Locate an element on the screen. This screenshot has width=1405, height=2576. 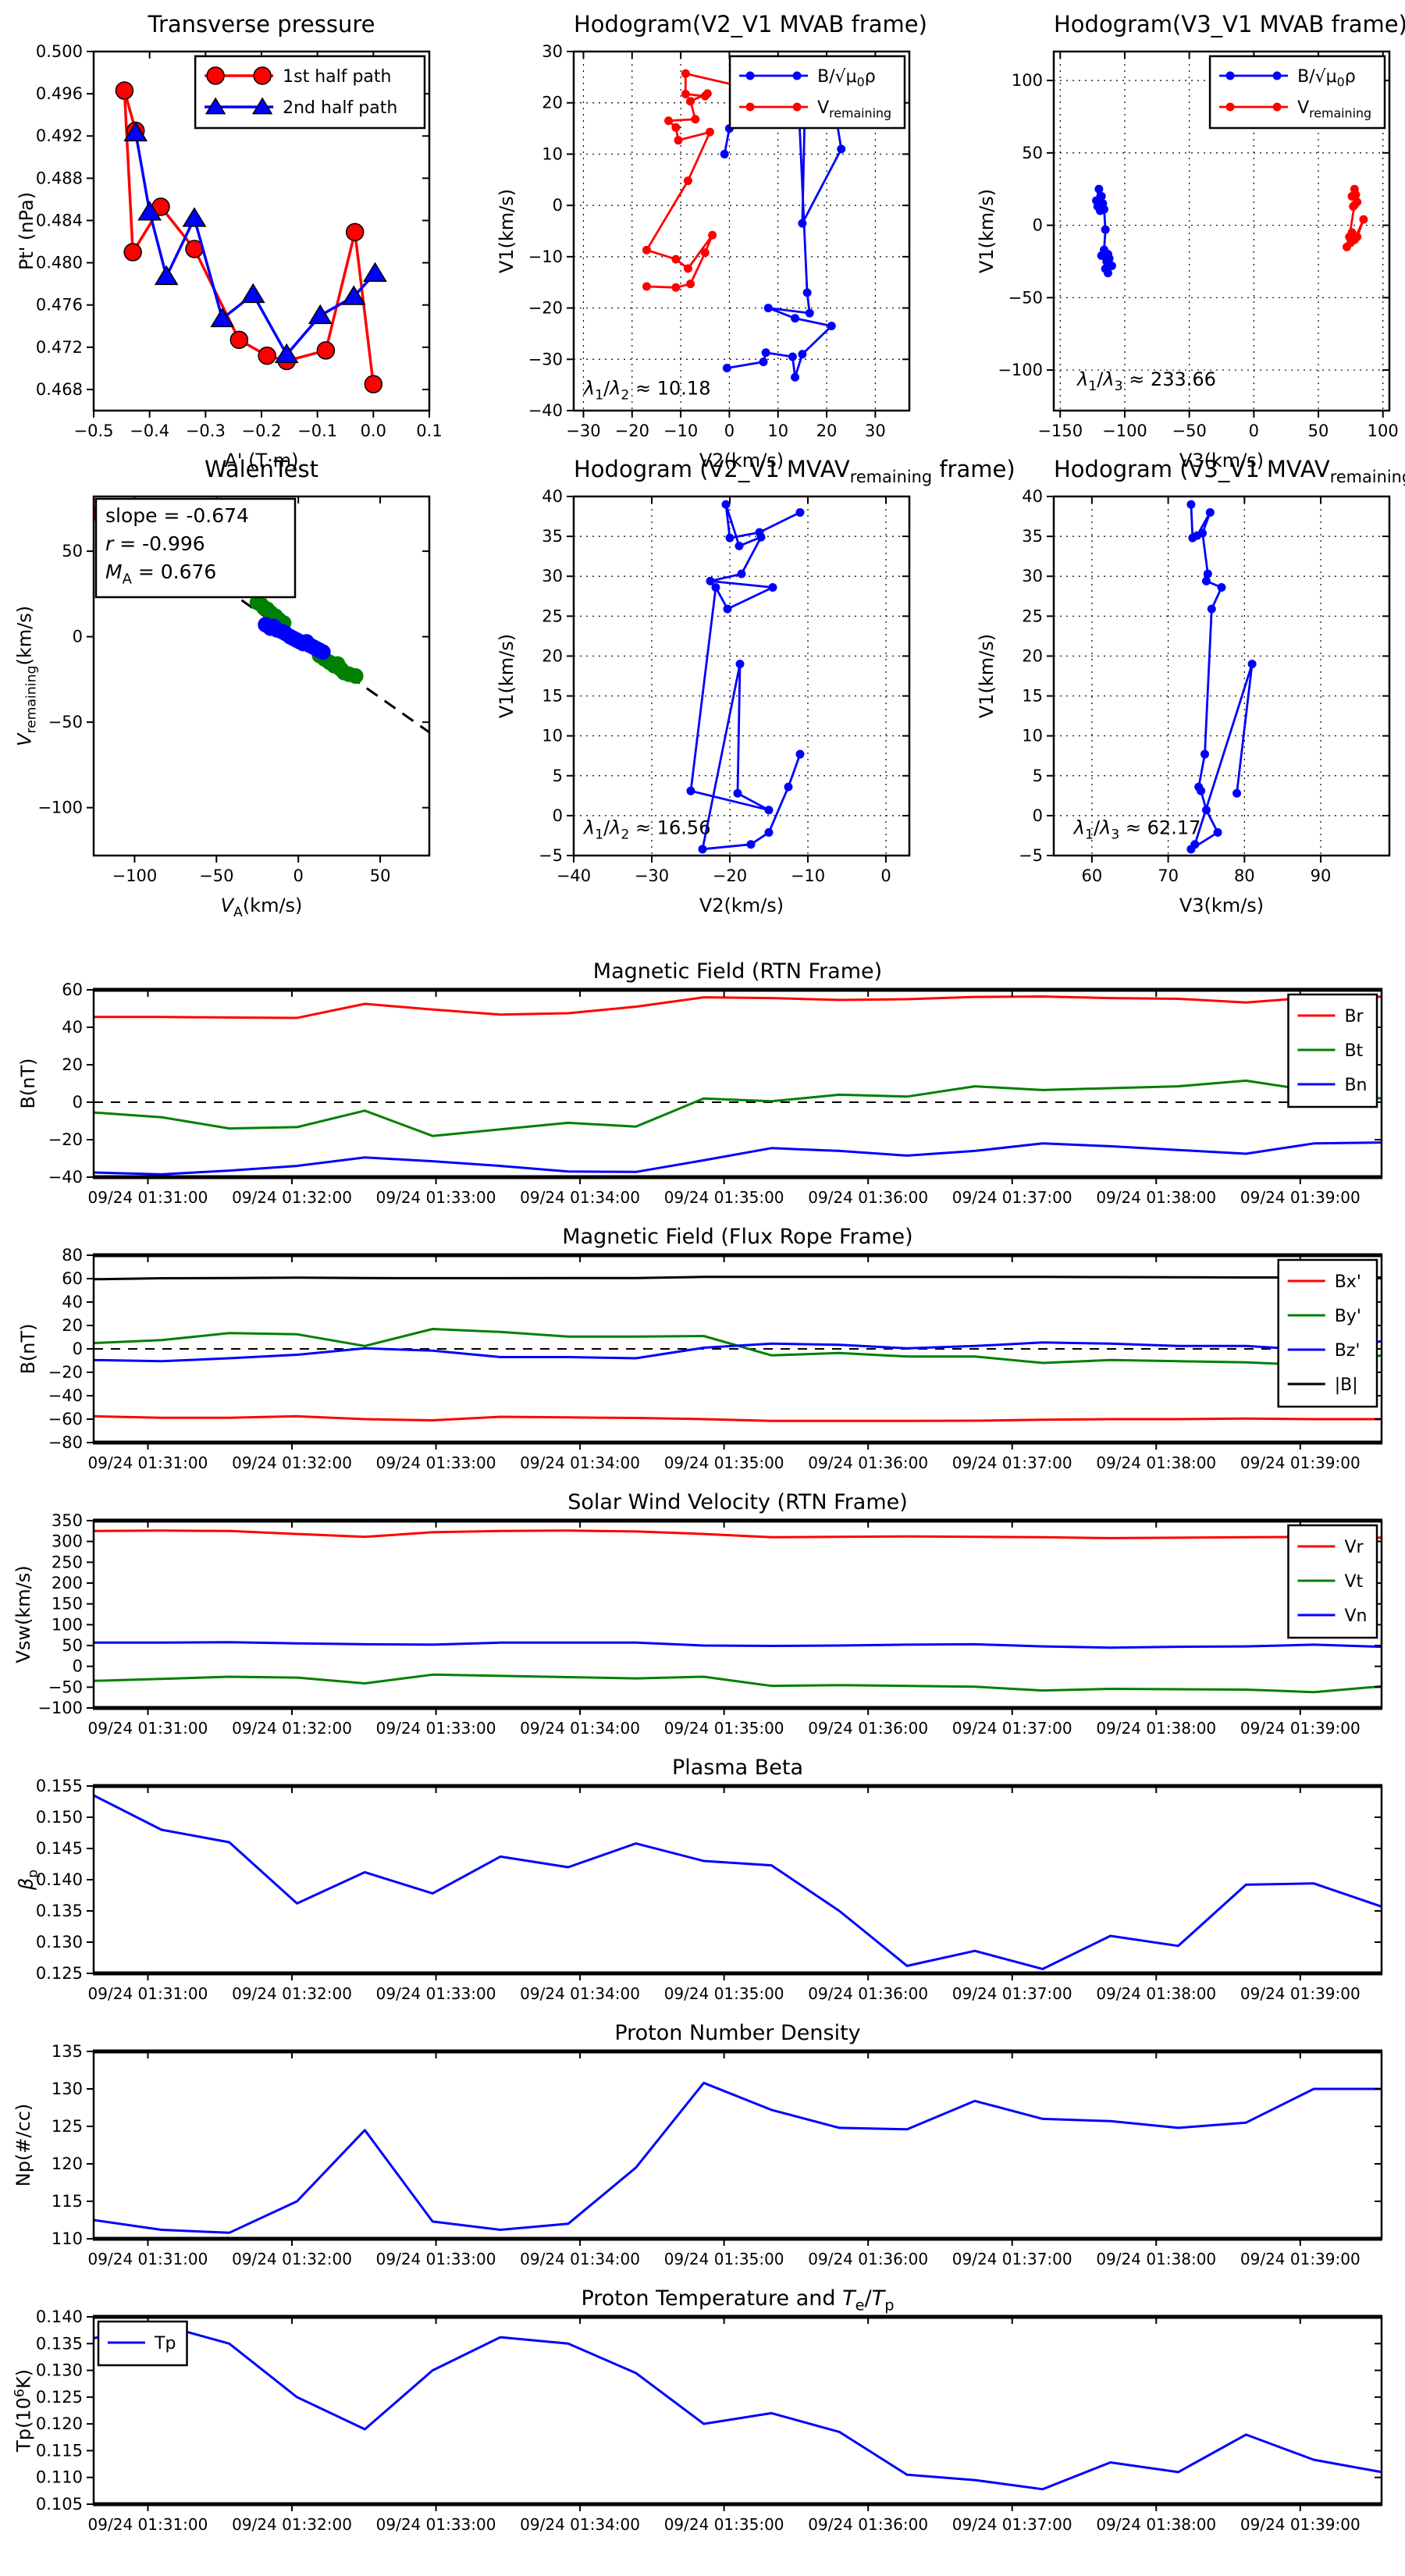
svg-text: 0.472 is located at coordinates (60, 347).